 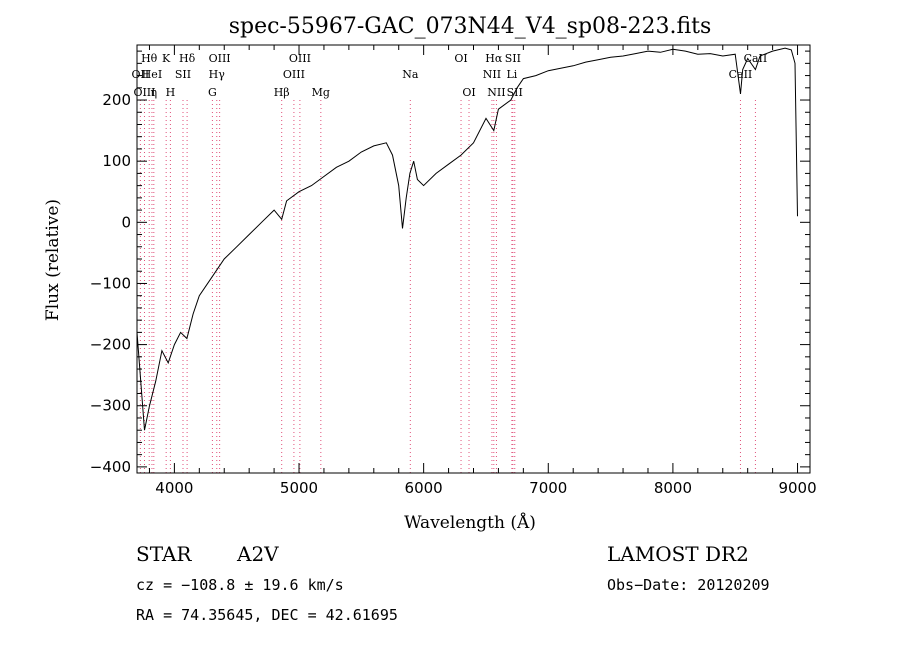 I want to click on line-label-25: CaII, so click(x=741, y=74).